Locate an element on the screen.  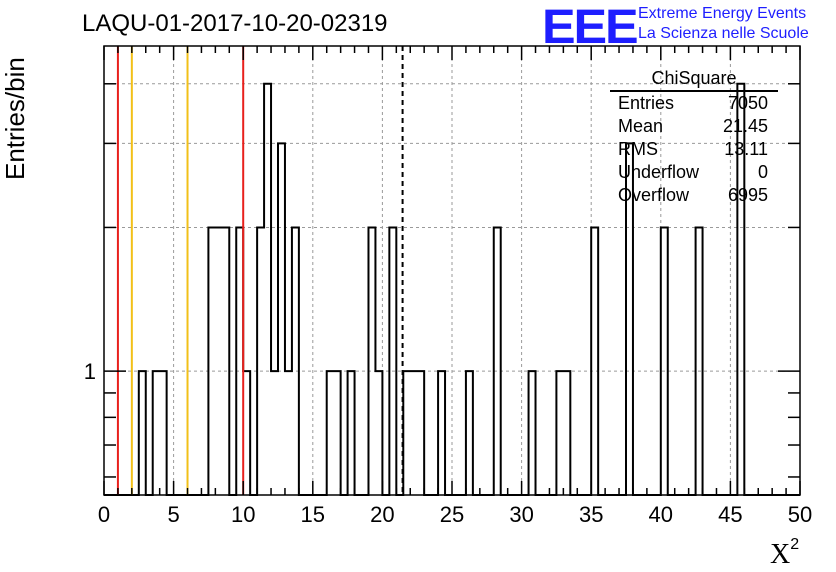
x-tick-label: 15 is located at coordinates (313, 514).